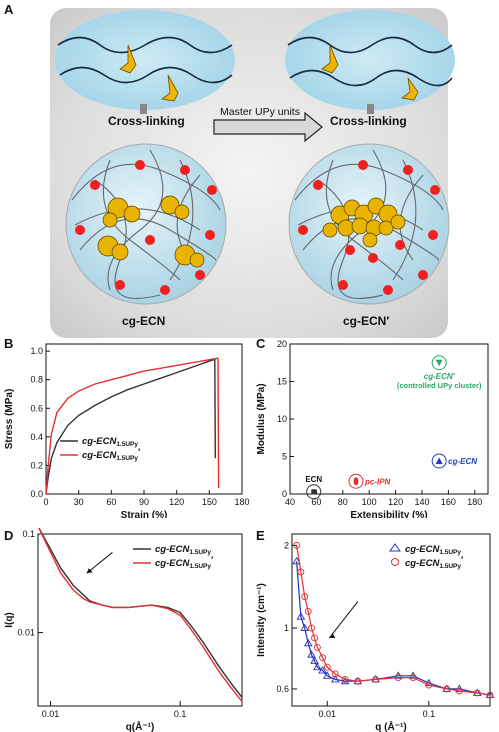 The image size is (499, 732). What do you see at coordinates (140, 613) in the screenshot?
I see `chart-d-series-line` at bounding box center [140, 613].